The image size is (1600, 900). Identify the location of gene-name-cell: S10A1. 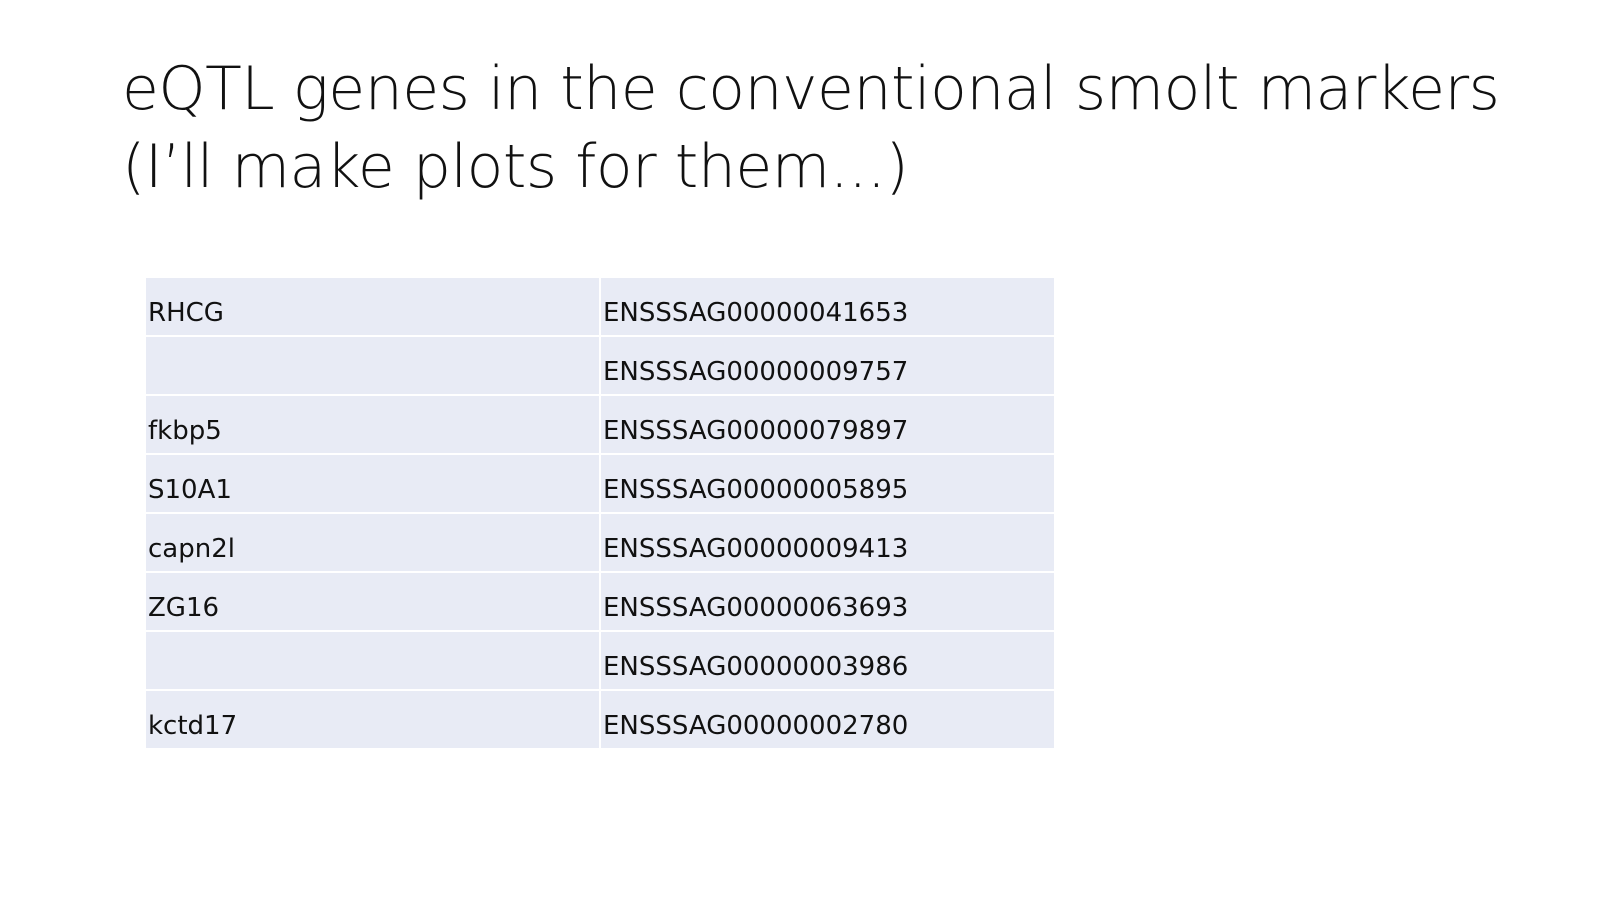
(372, 483).